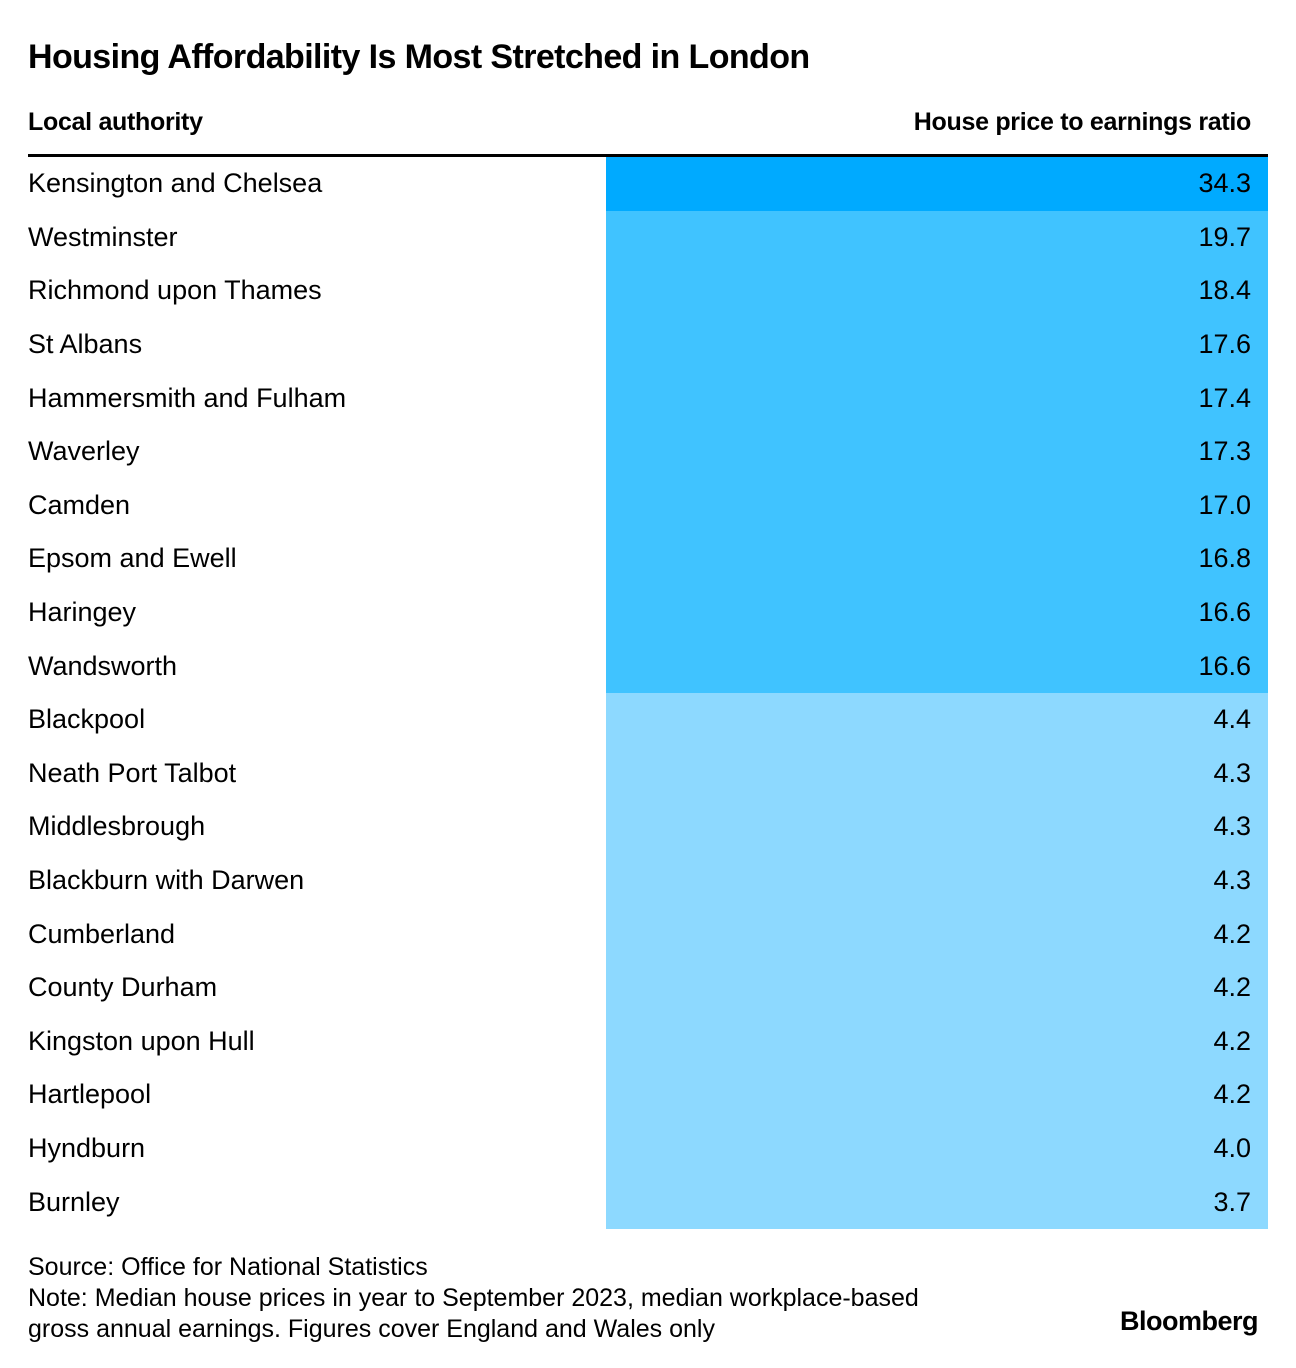  Describe the element at coordinates (117, 826) in the screenshot. I see `local-authority-name: Middlesbrough` at that location.